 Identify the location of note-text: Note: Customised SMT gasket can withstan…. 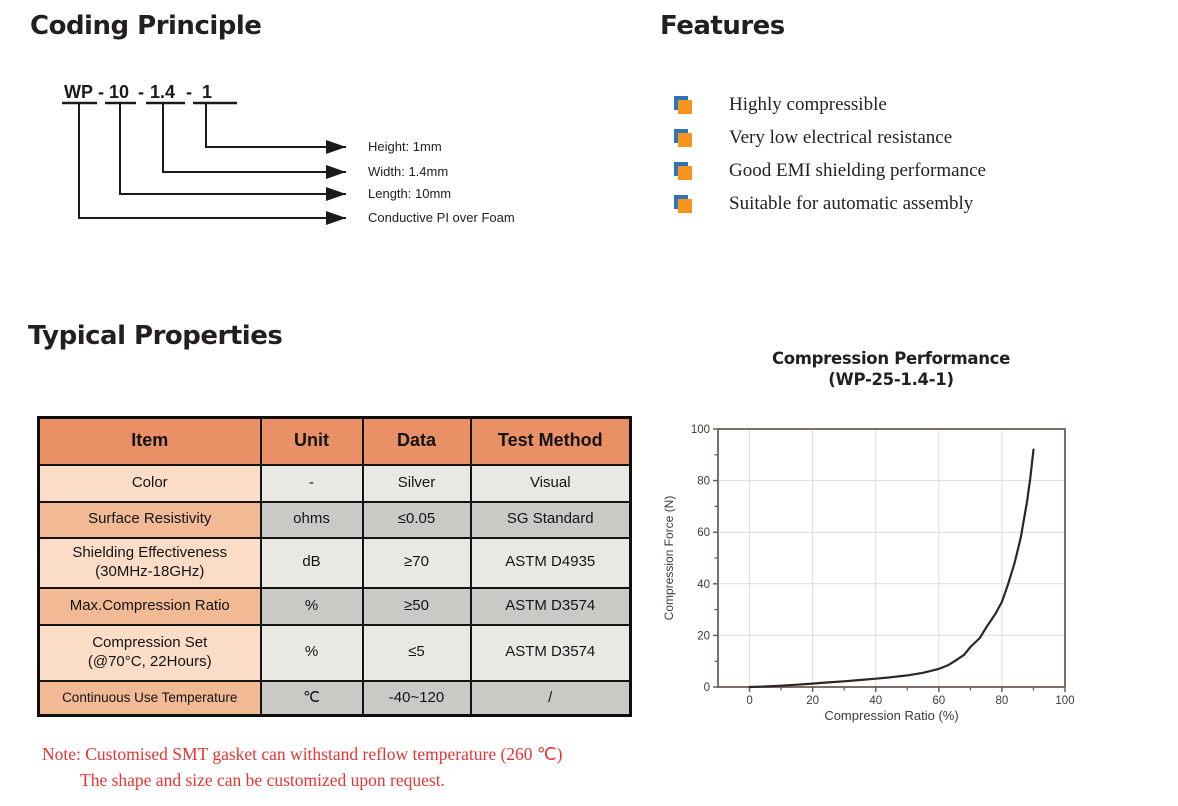
(302, 767).